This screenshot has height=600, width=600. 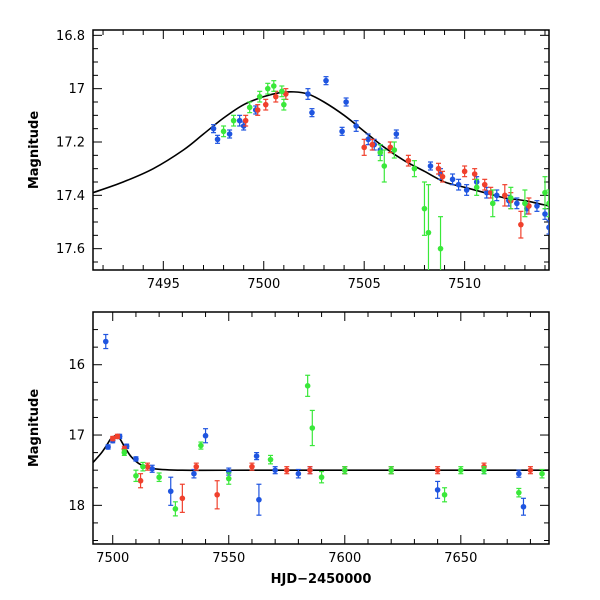 I want to click on top-panel-y-axis-title: Magnitude, so click(x=34, y=150).